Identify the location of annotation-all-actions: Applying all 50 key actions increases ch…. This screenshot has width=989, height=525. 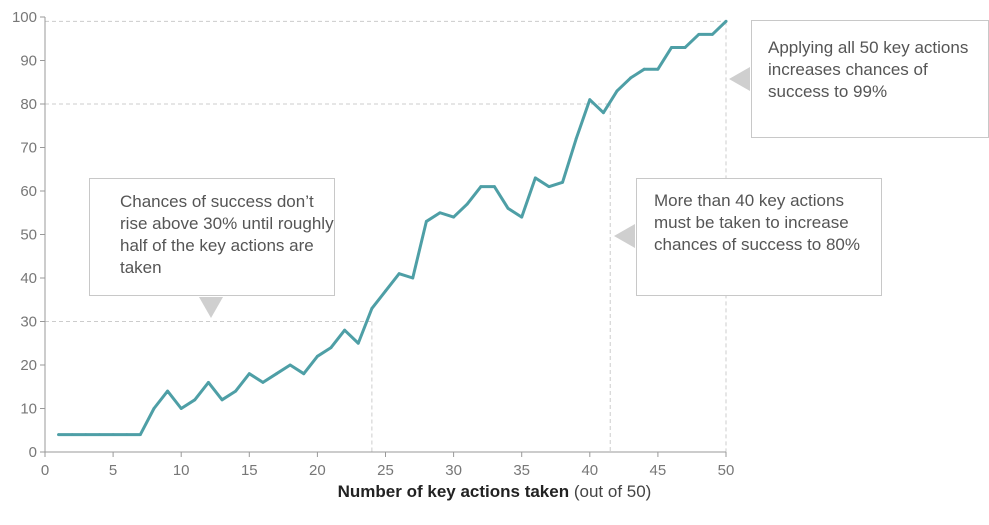
(870, 79).